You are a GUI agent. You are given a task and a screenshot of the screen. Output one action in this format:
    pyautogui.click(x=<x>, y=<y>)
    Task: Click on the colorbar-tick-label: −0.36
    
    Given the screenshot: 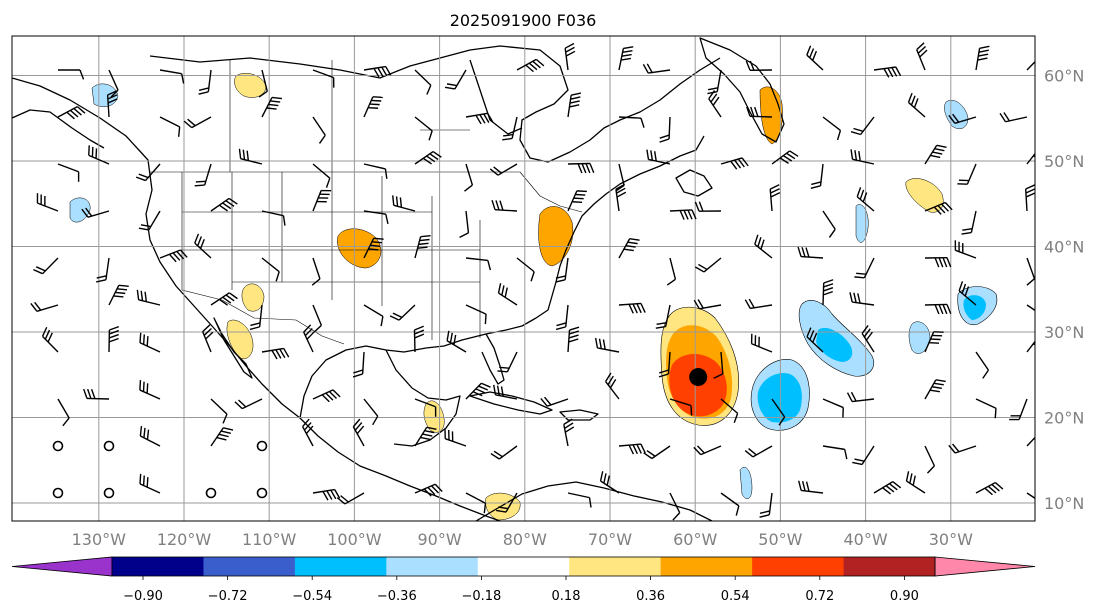 What is the action you would take?
    pyautogui.click(x=397, y=596)
    